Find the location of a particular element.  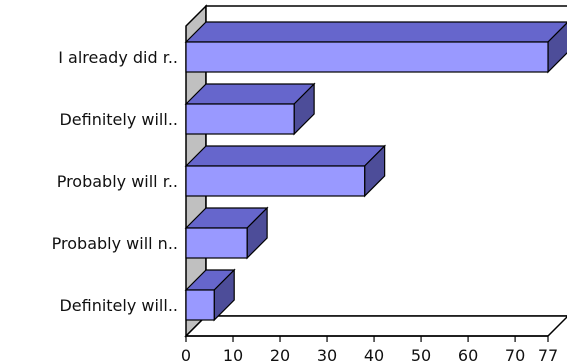

tick-label: 0 is located at coordinates (186, 355).